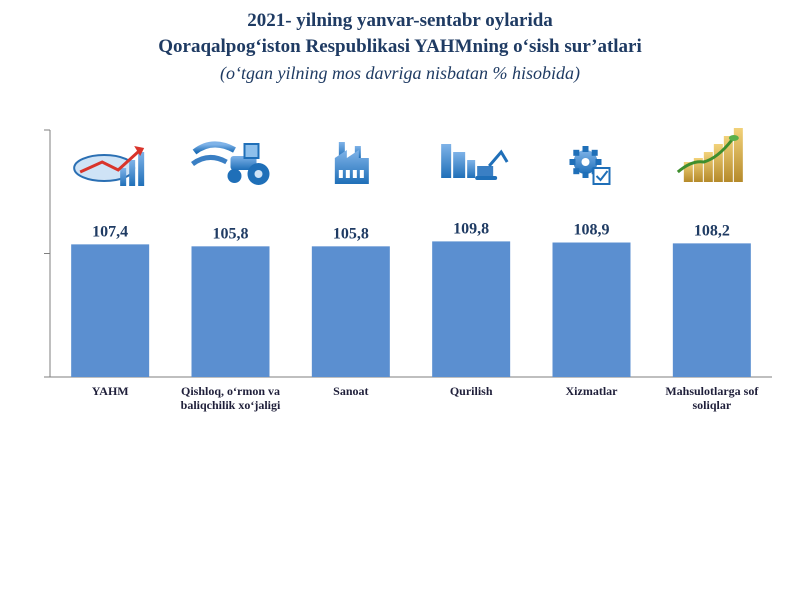 This screenshot has width=800, height=600. I want to click on bar-value-label: 107,4, so click(110, 231).